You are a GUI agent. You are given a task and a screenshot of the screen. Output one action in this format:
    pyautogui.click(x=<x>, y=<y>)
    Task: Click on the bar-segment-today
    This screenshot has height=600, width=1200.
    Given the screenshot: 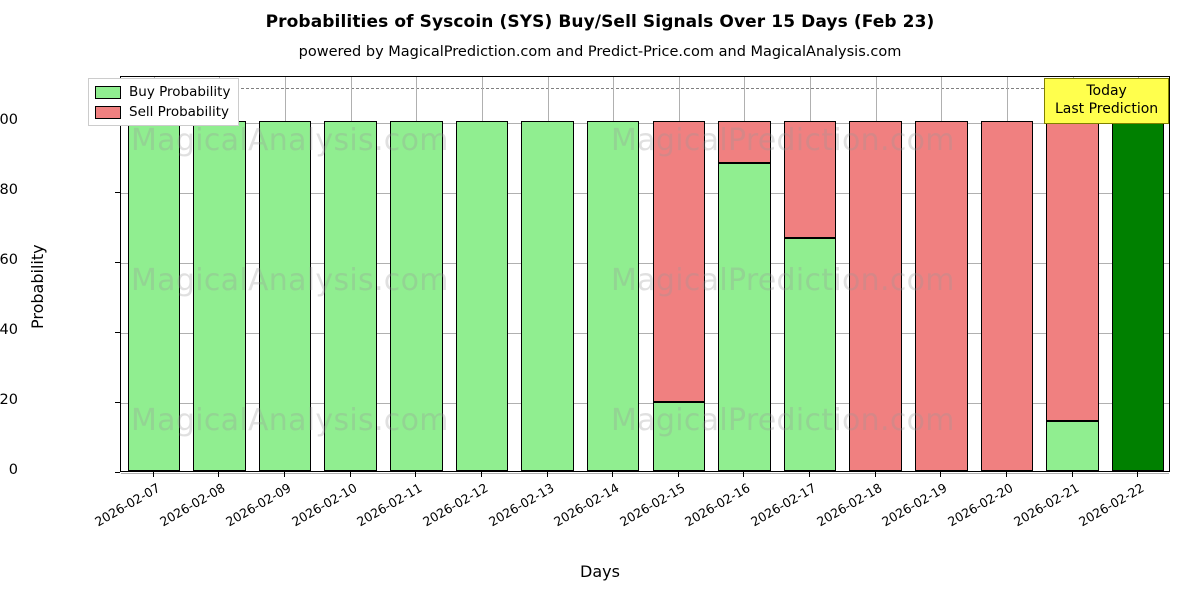 What is the action you would take?
    pyautogui.click(x=1138, y=295)
    